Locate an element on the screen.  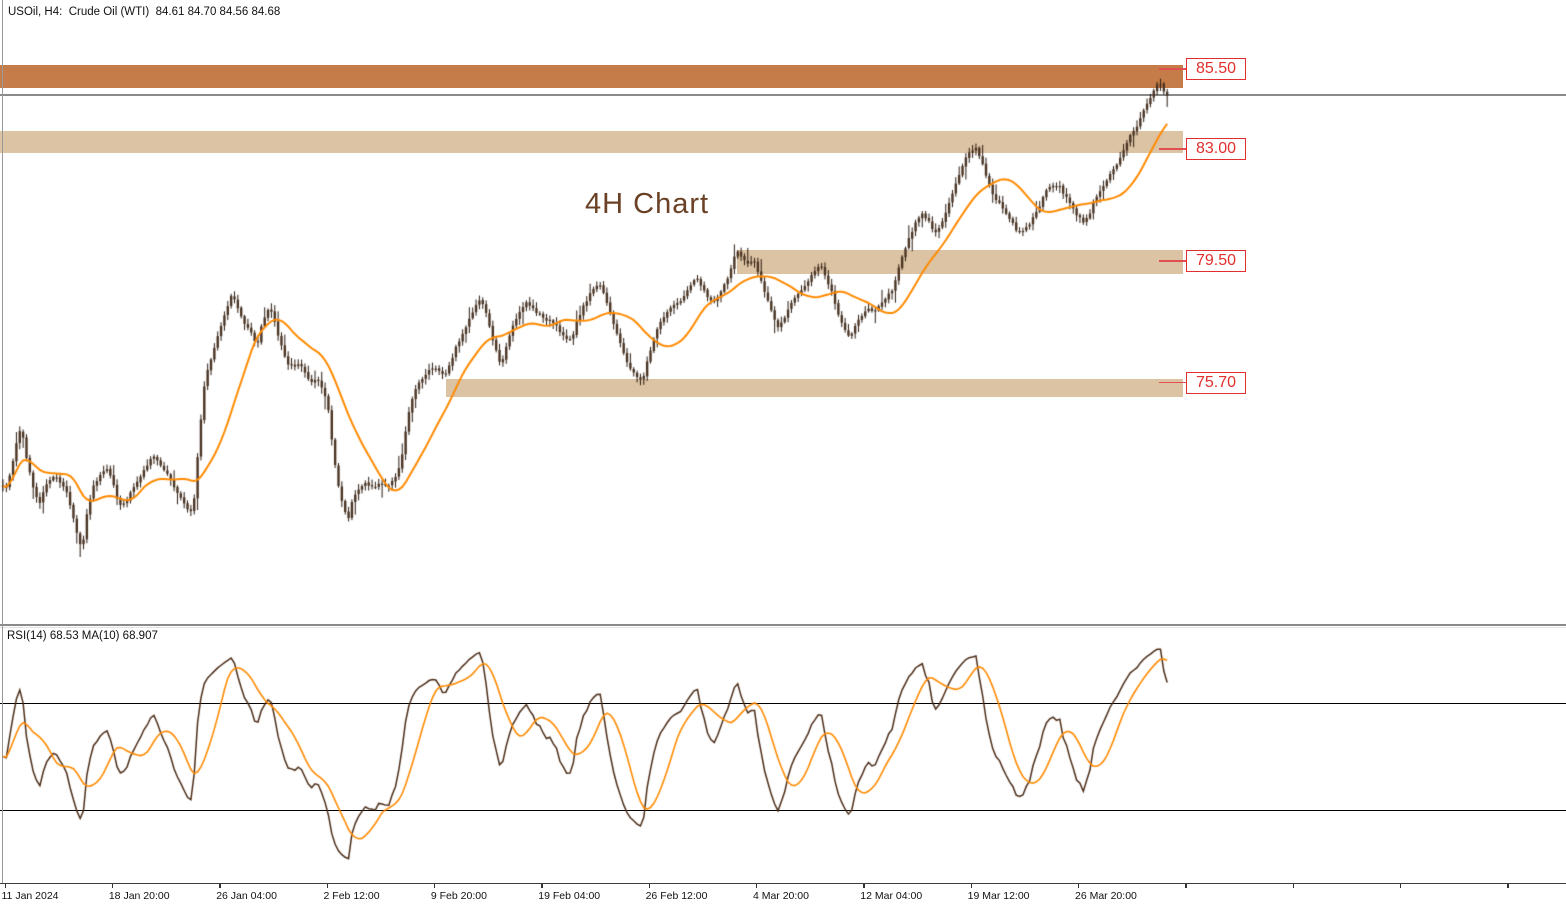
price-label-83.00: 83.00 is located at coordinates (1216, 149).